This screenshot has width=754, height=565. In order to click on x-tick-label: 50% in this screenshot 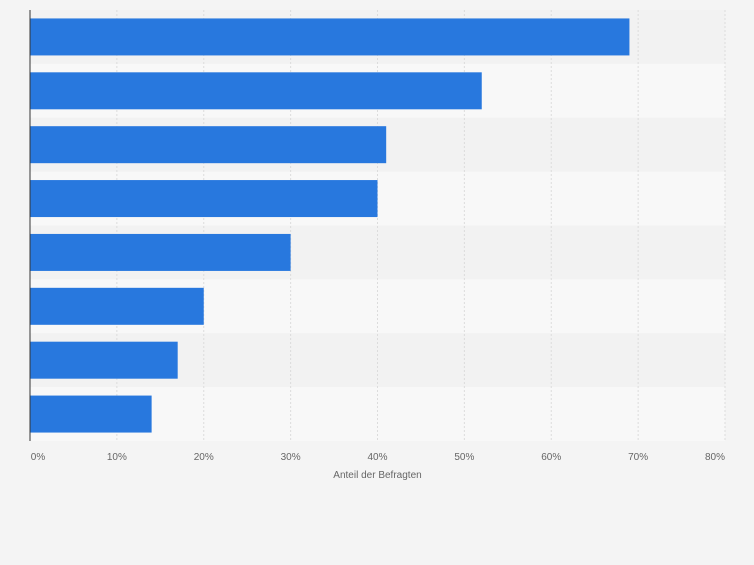, I will do `click(464, 457)`.